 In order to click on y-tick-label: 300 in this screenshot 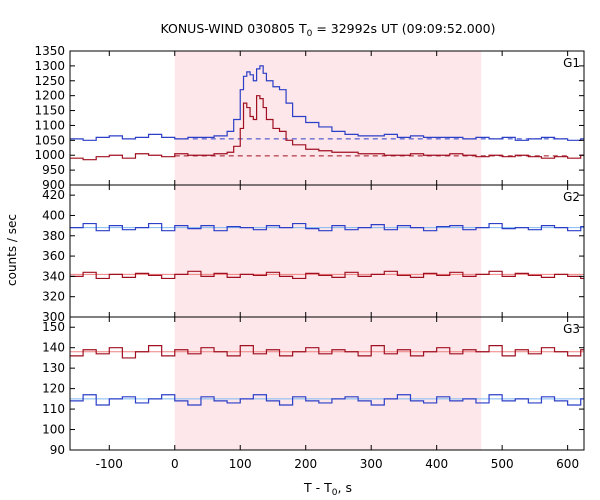, I will do `click(53, 317)`.